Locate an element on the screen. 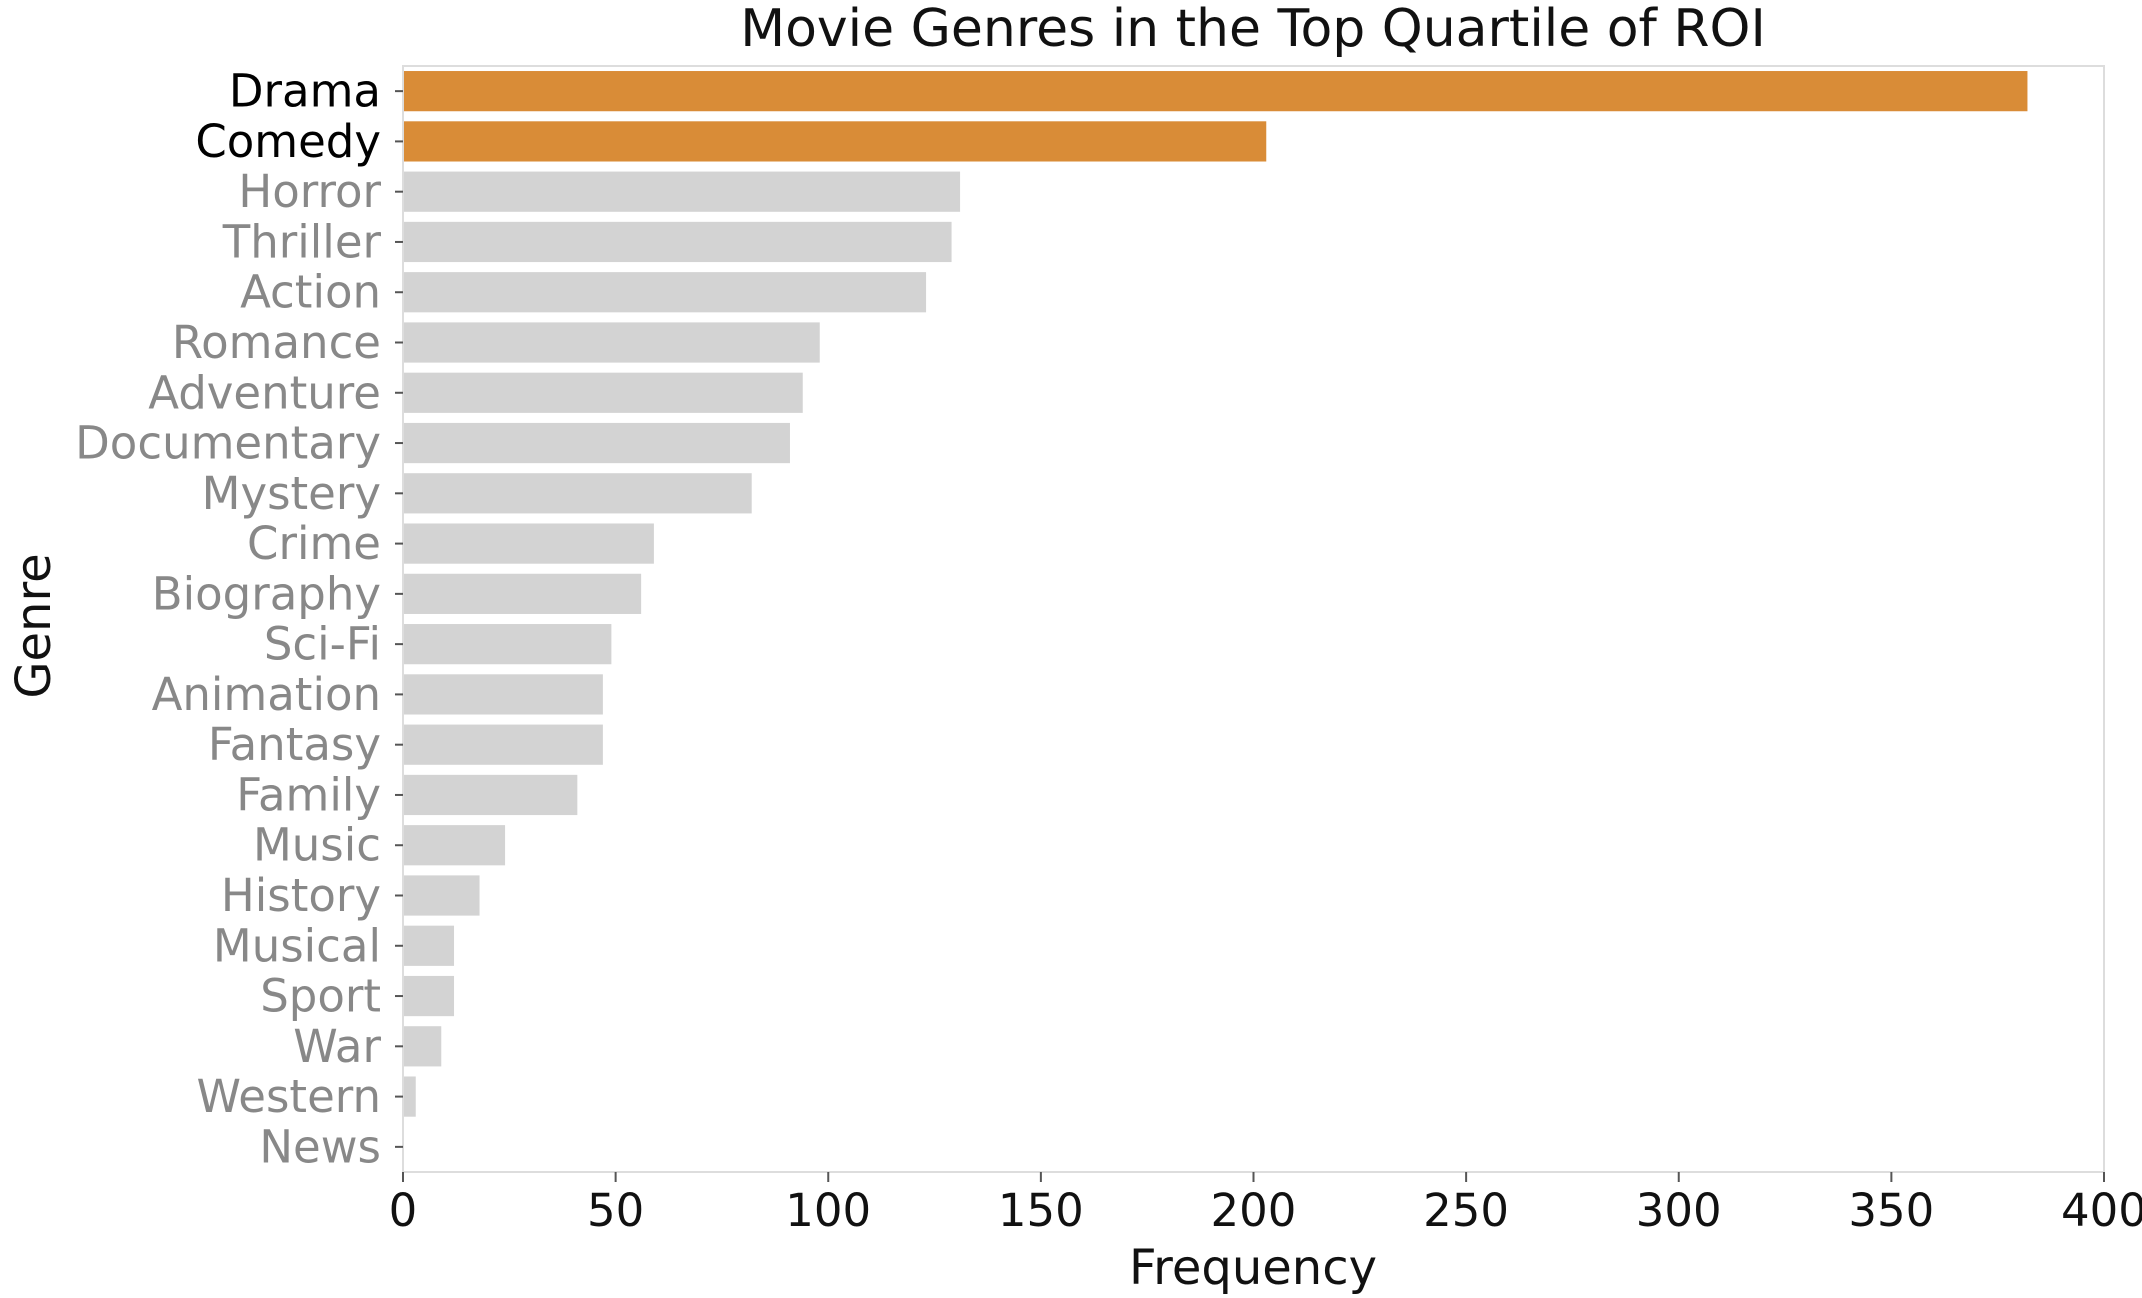 This screenshot has width=2142, height=1298. y-axis-label: Genre is located at coordinates (34, 625).